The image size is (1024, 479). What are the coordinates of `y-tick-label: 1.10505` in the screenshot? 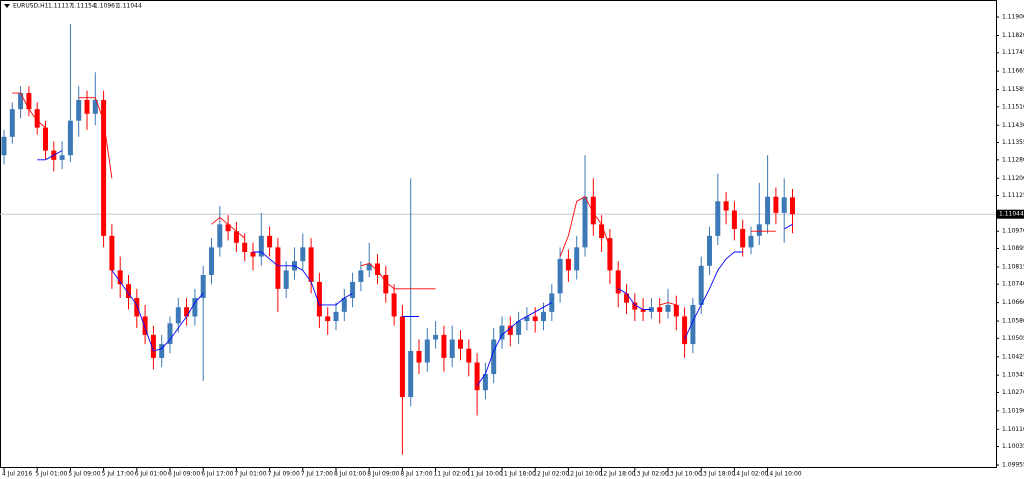 It's located at (1013, 338).